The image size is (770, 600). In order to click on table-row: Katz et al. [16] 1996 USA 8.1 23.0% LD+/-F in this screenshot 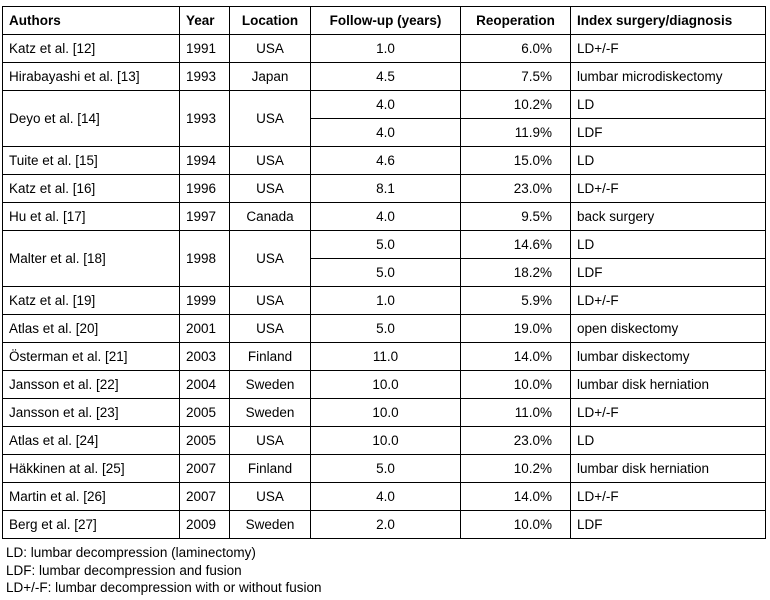, I will do `click(384, 188)`.